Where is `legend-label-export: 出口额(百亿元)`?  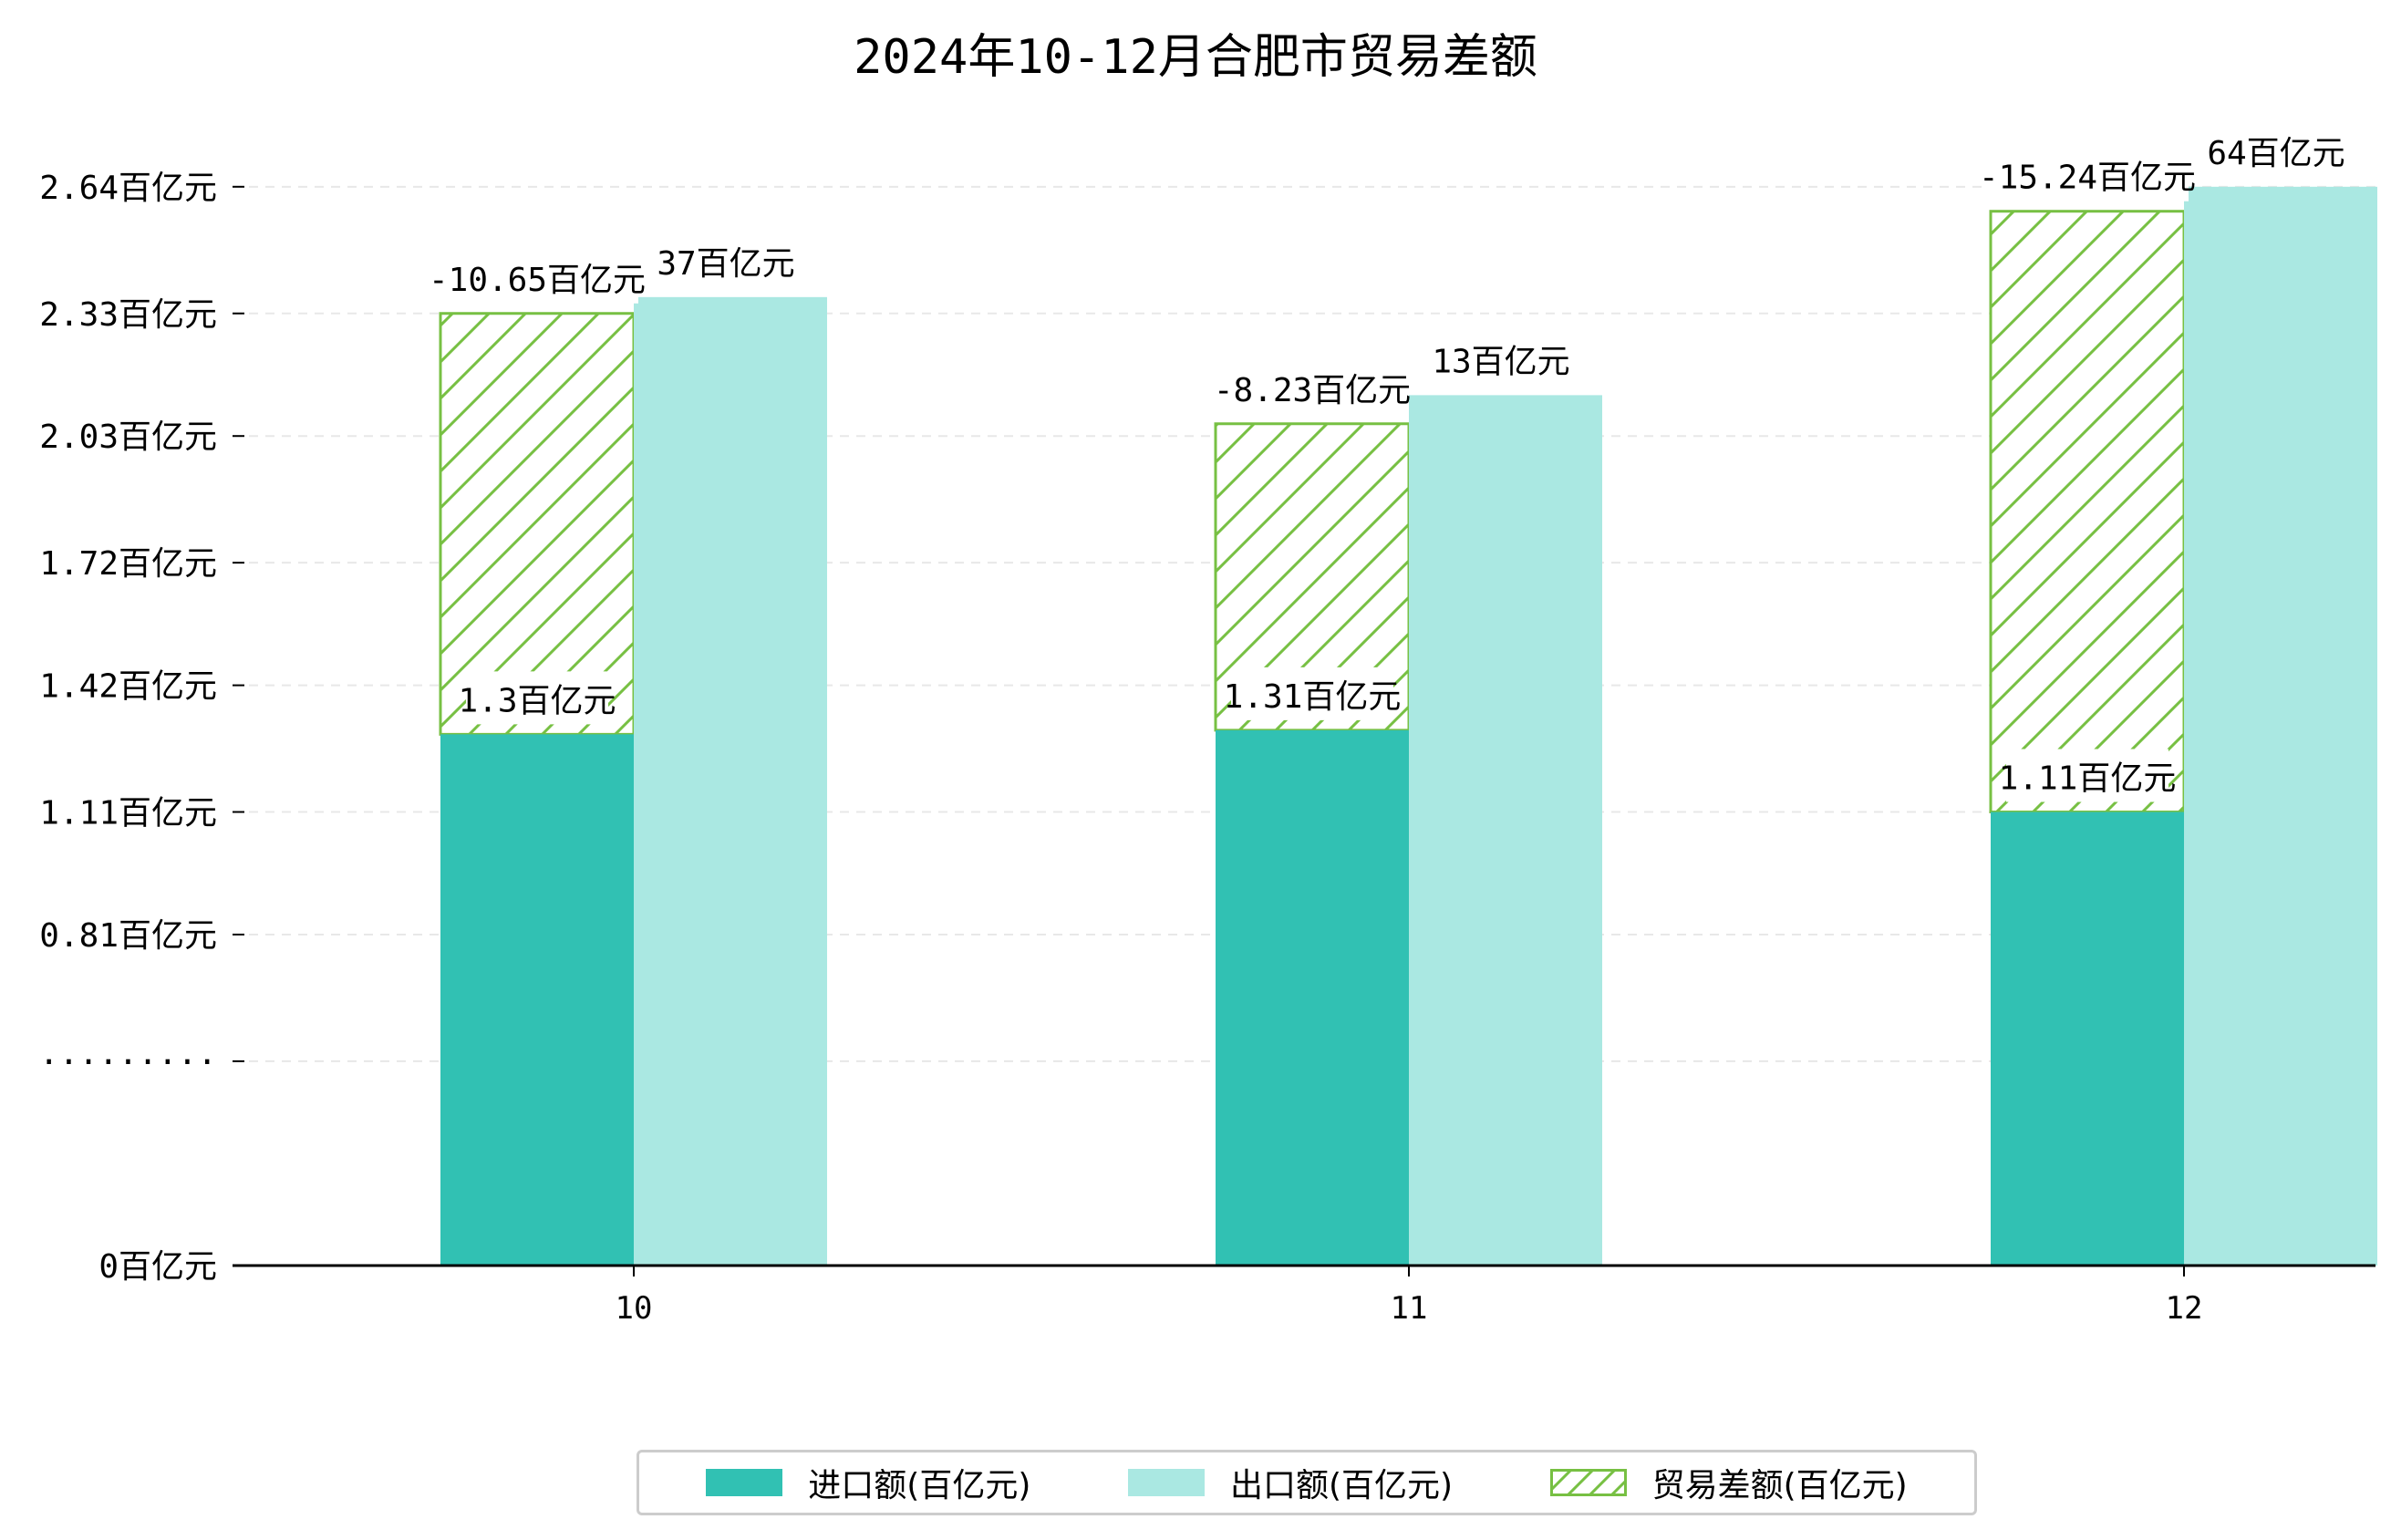
legend-label-export: 出口额(百亿元) is located at coordinates (1342, 1485).